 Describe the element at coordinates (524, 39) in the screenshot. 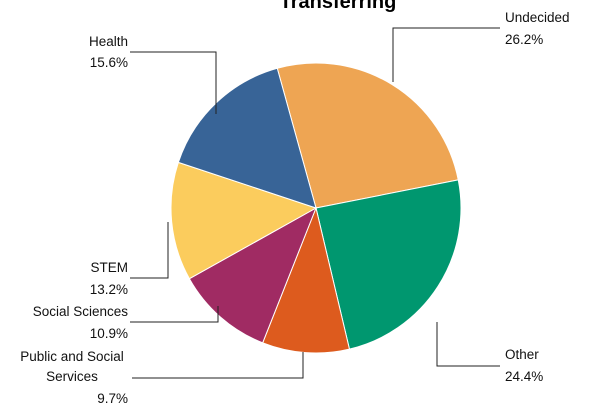

I see `value-label: 26.2%` at that location.